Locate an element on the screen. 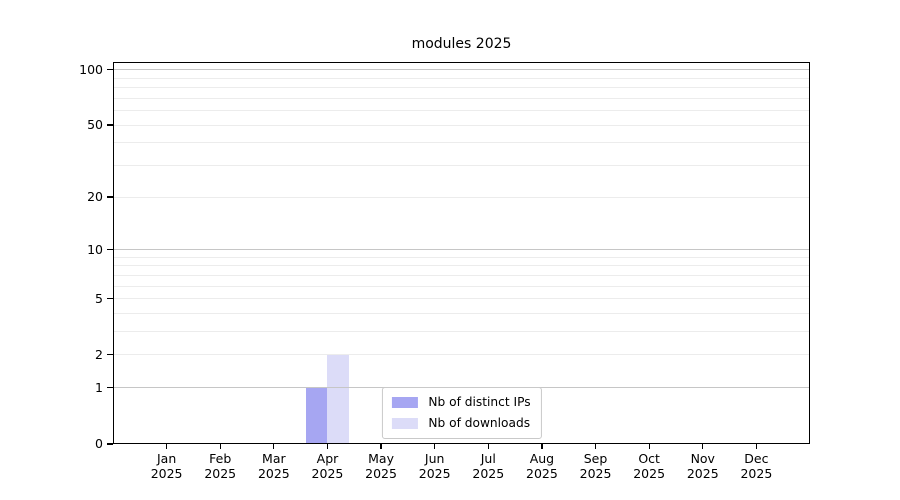 The height and width of the screenshot is (500, 900). legend-label: Nb of distinct IPs is located at coordinates (479, 402).